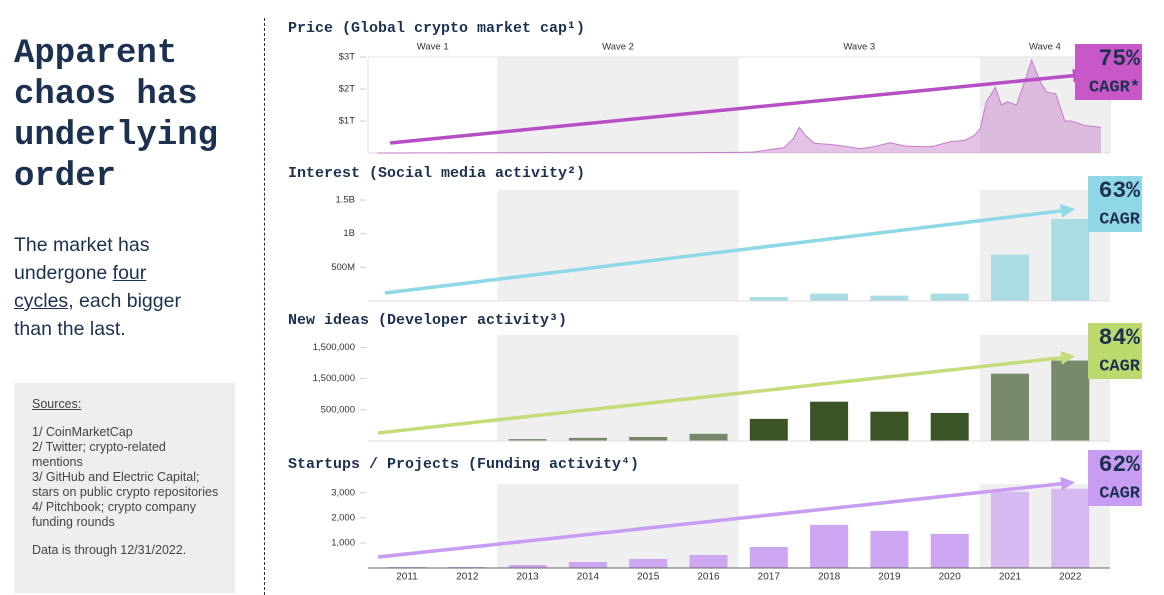  I want to click on y-tick-label: 1.5B, so click(345, 200).